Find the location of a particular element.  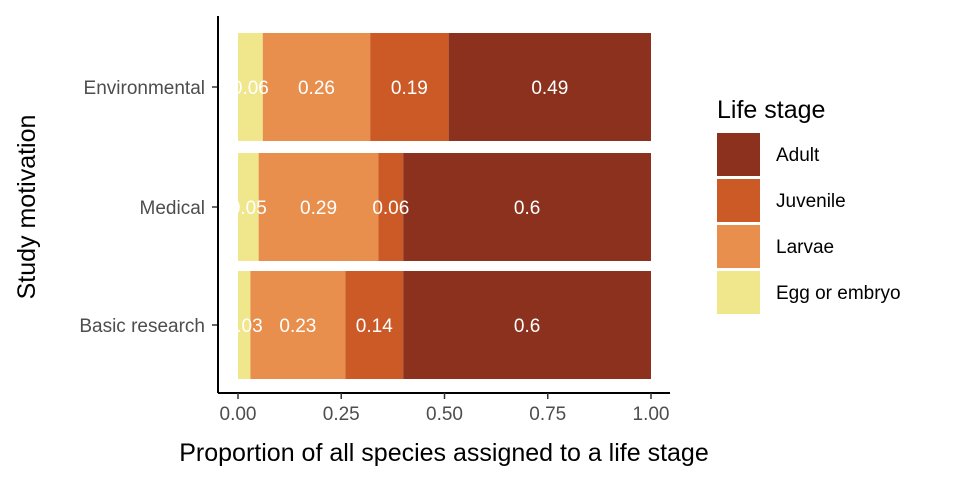

data-label: 0.14 is located at coordinates (374, 326).